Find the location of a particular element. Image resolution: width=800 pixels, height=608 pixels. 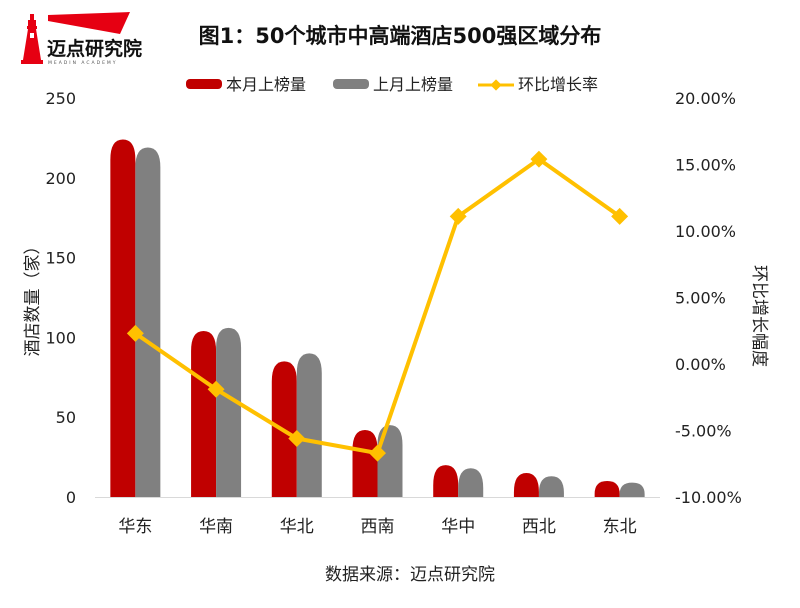

legend-item-last-month: 上月上榜量 is located at coordinates (393, 84).